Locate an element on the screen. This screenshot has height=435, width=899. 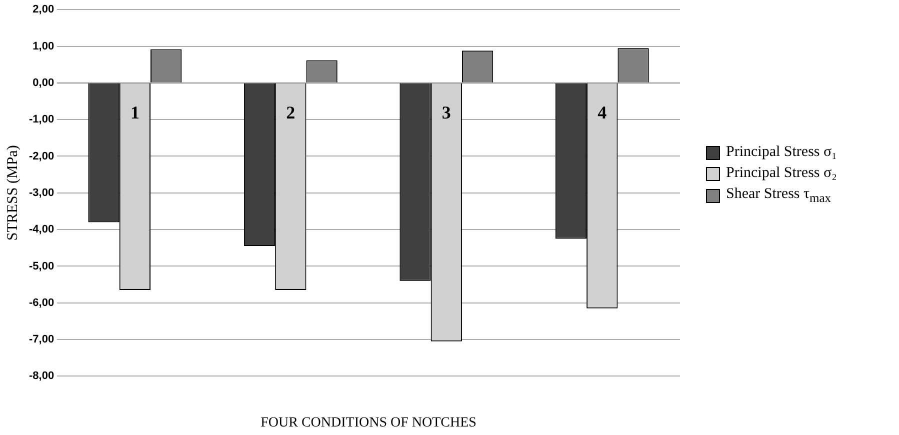
y-tick-label: 1,00 is located at coordinates (43, 46).